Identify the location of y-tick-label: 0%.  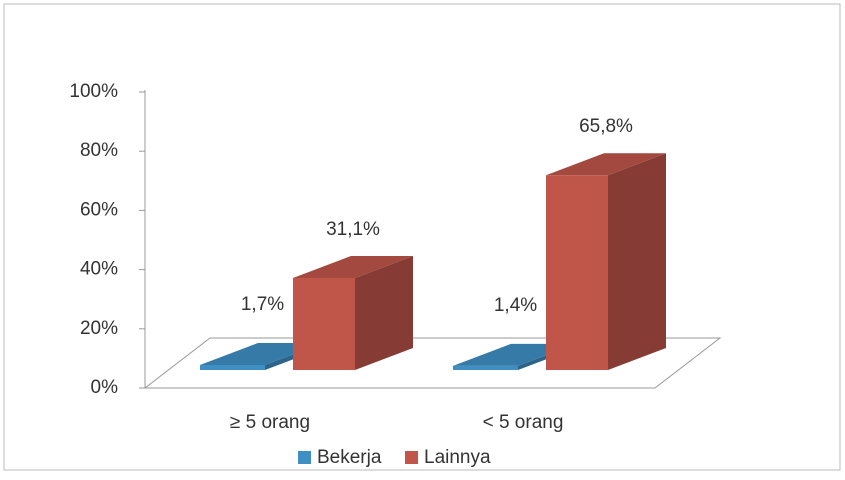
(105, 387).